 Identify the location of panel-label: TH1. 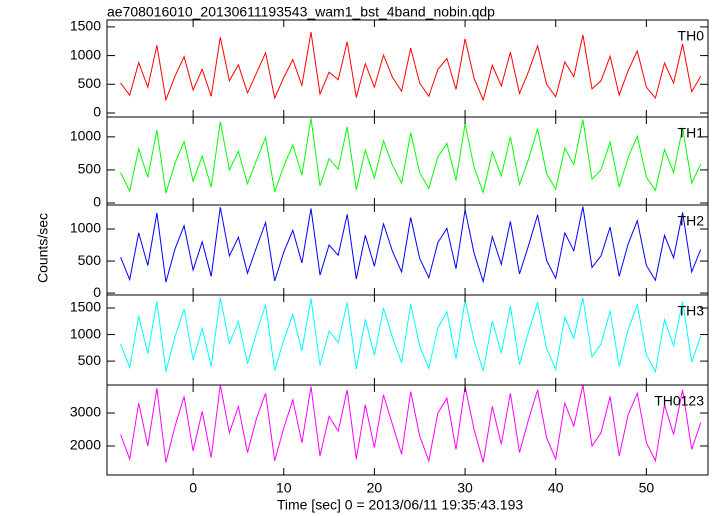
(691, 133).